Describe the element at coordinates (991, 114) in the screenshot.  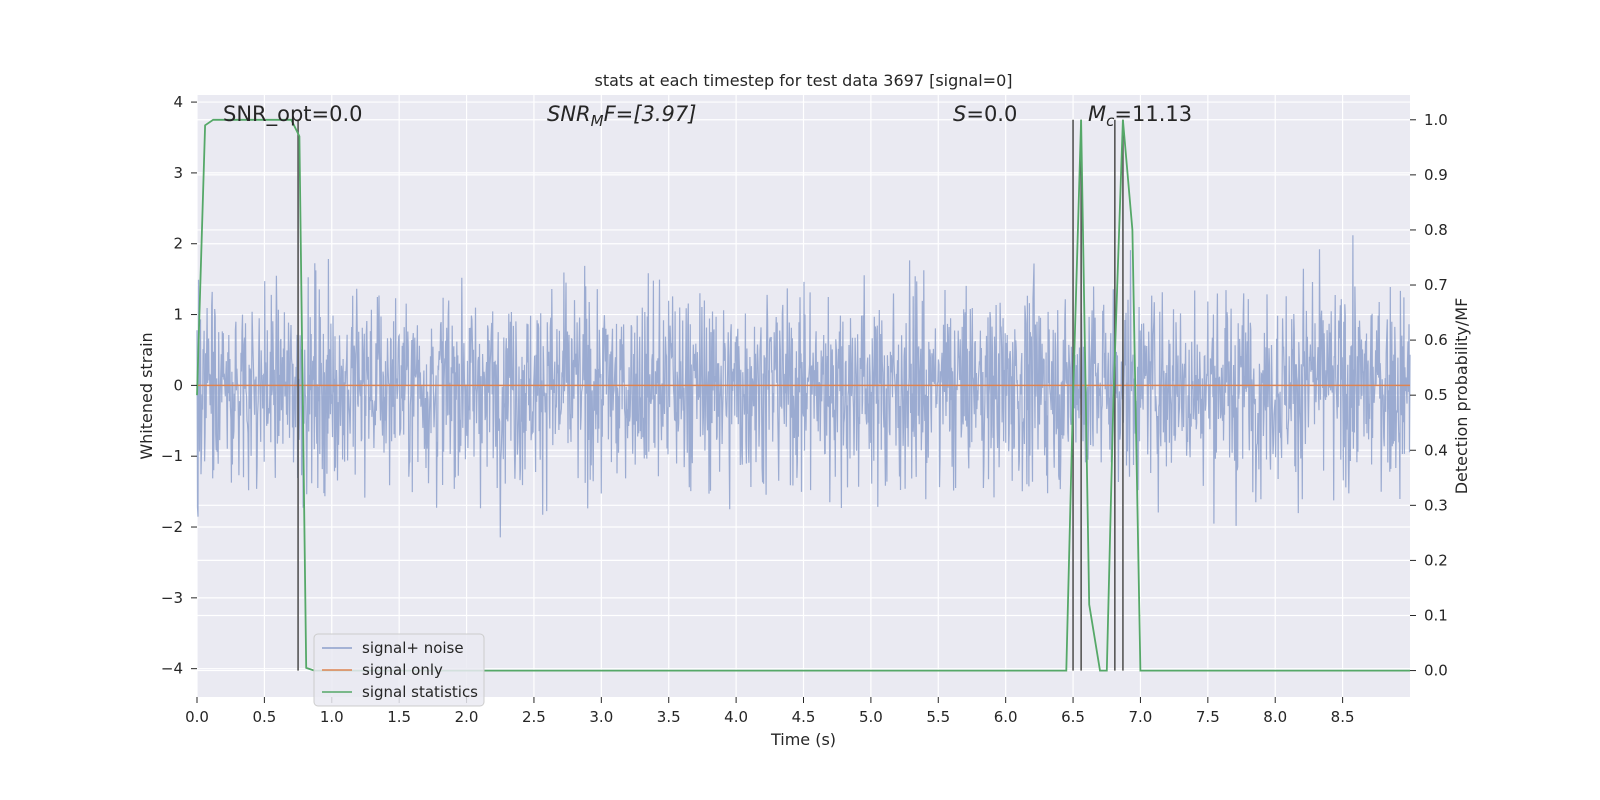
I see `annotation-s-rest: =0.0` at that location.